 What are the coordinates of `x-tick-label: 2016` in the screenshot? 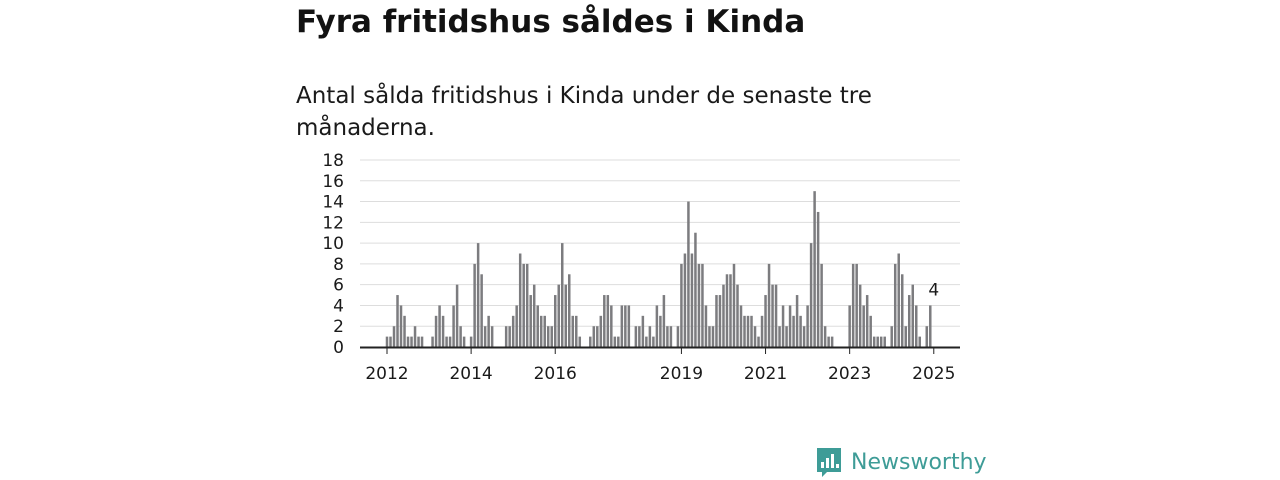 It's located at (555, 374).